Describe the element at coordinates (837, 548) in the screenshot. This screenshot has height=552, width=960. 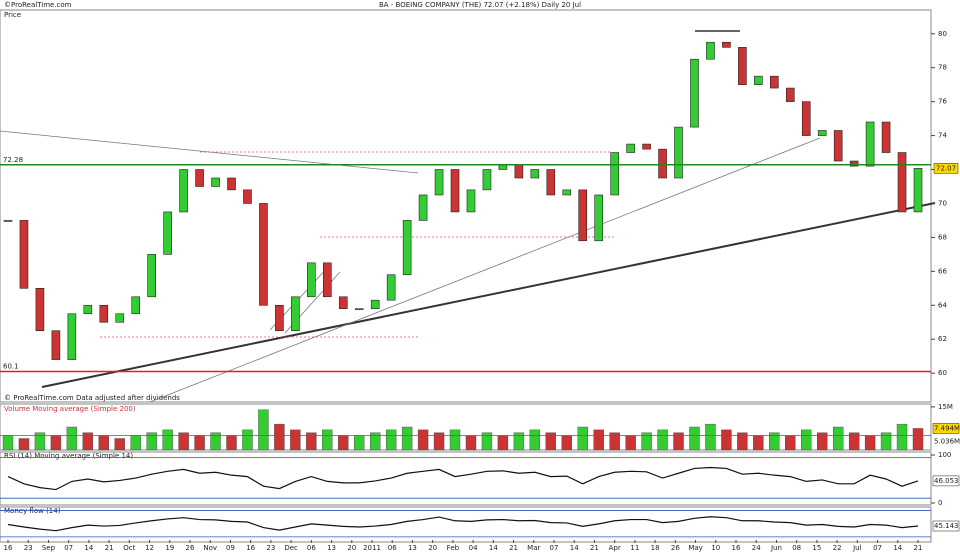
I see `x-tick-label: 22` at that location.